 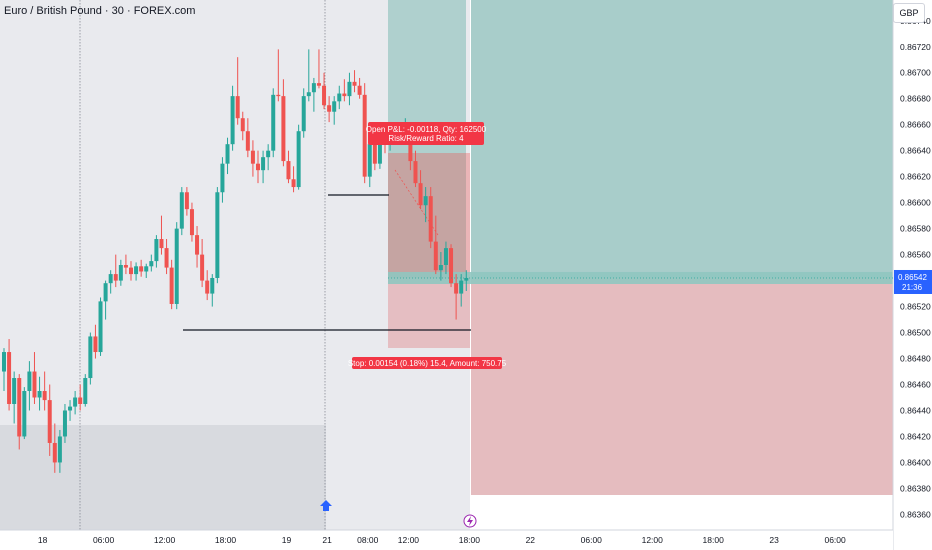 What do you see at coordinates (446, 540) in the screenshot?
I see `time-axis` at bounding box center [446, 540].